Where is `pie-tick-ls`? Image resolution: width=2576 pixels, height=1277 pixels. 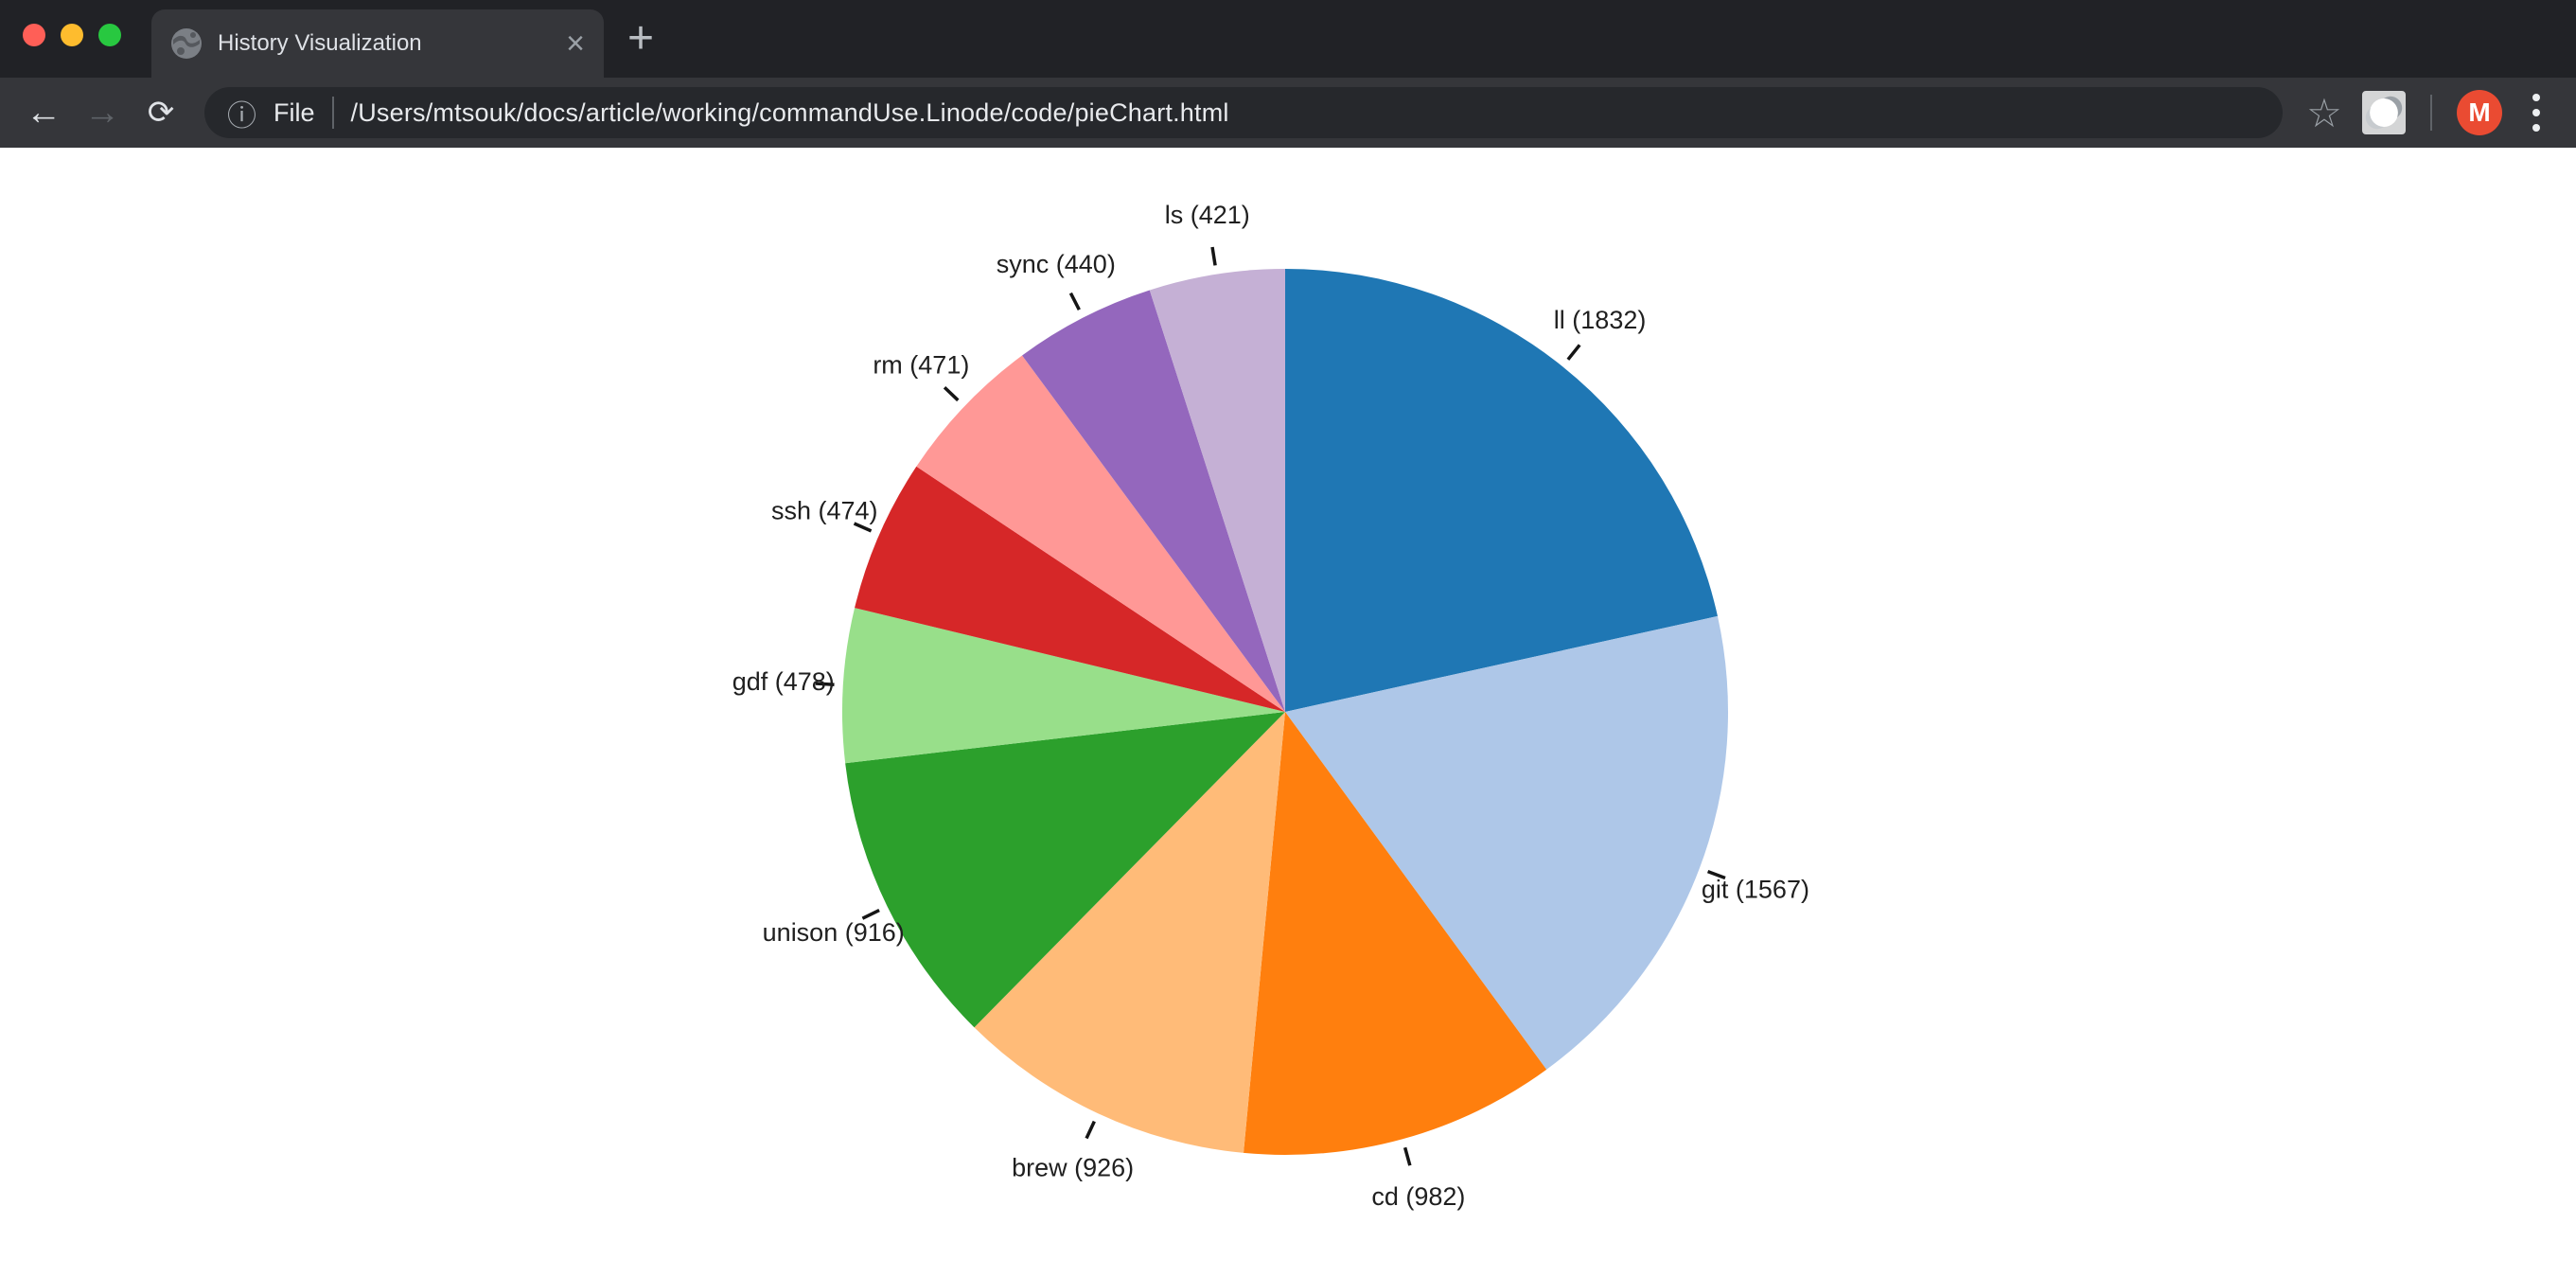 pie-tick-ls is located at coordinates (1213, 256).